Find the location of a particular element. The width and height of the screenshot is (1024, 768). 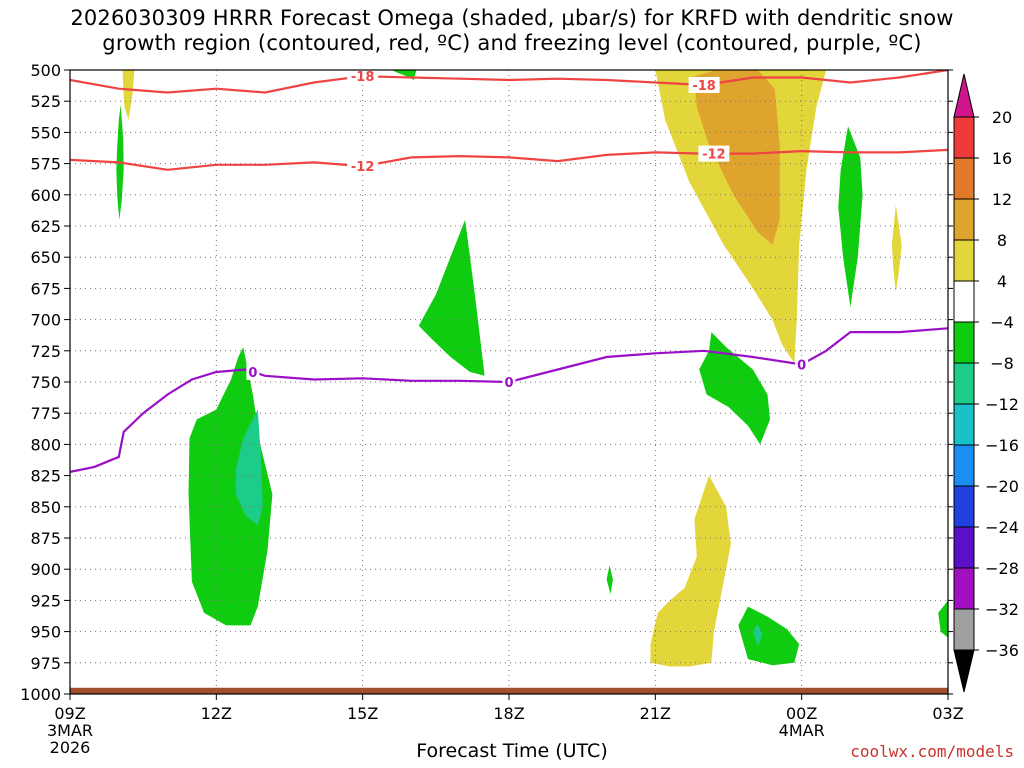

dgz-contour-minus12-label-0: -12 is located at coordinates (363, 167).